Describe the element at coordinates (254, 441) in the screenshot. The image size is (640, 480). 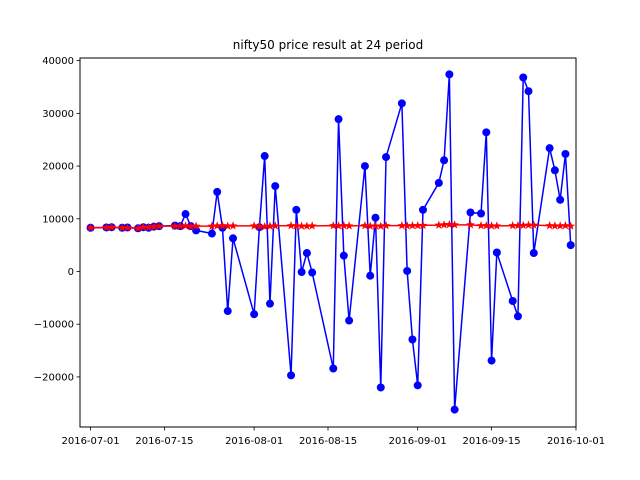
I see `x-tick-label: 2016-08-01` at that location.